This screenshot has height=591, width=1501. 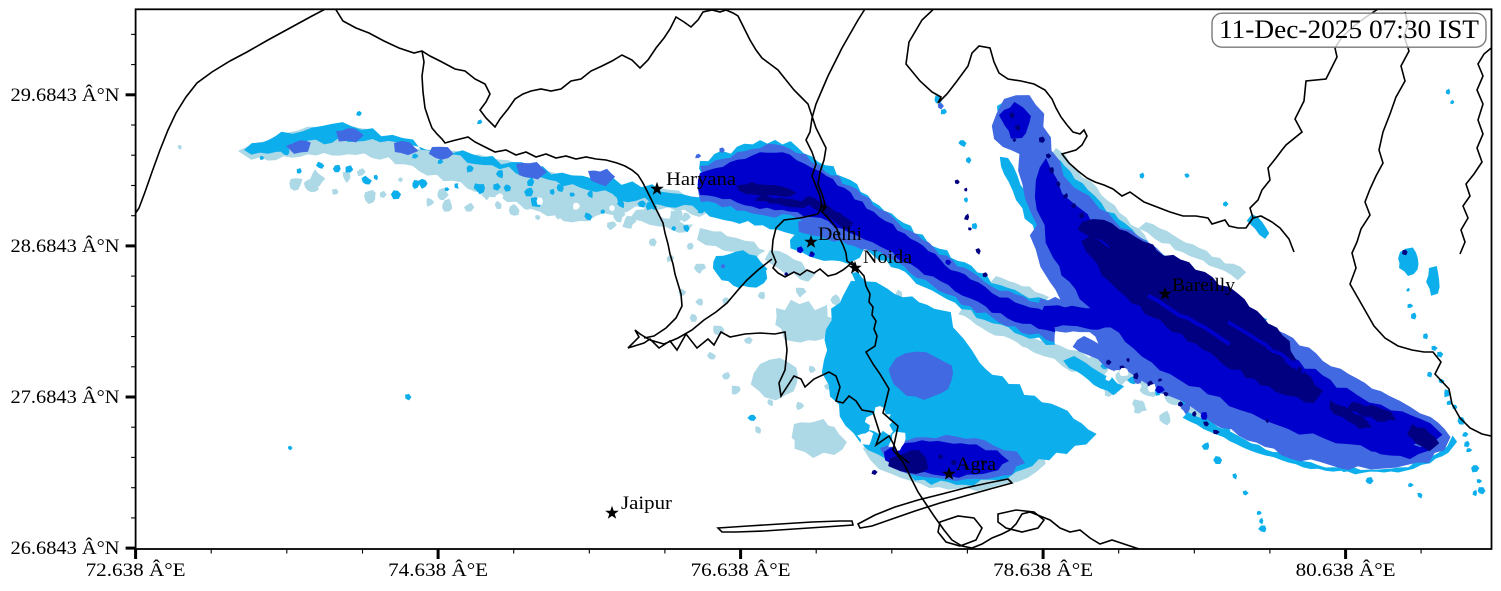 What do you see at coordinates (976, 465) in the screenshot?
I see `svg-text: Agra` at bounding box center [976, 465].